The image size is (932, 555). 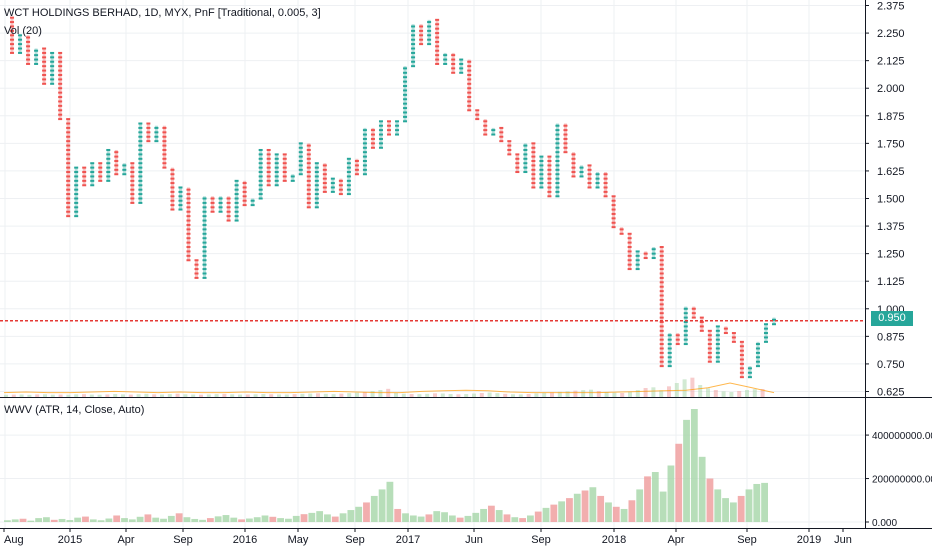 I want to click on price-axis-label: 1.375, so click(x=891, y=227).